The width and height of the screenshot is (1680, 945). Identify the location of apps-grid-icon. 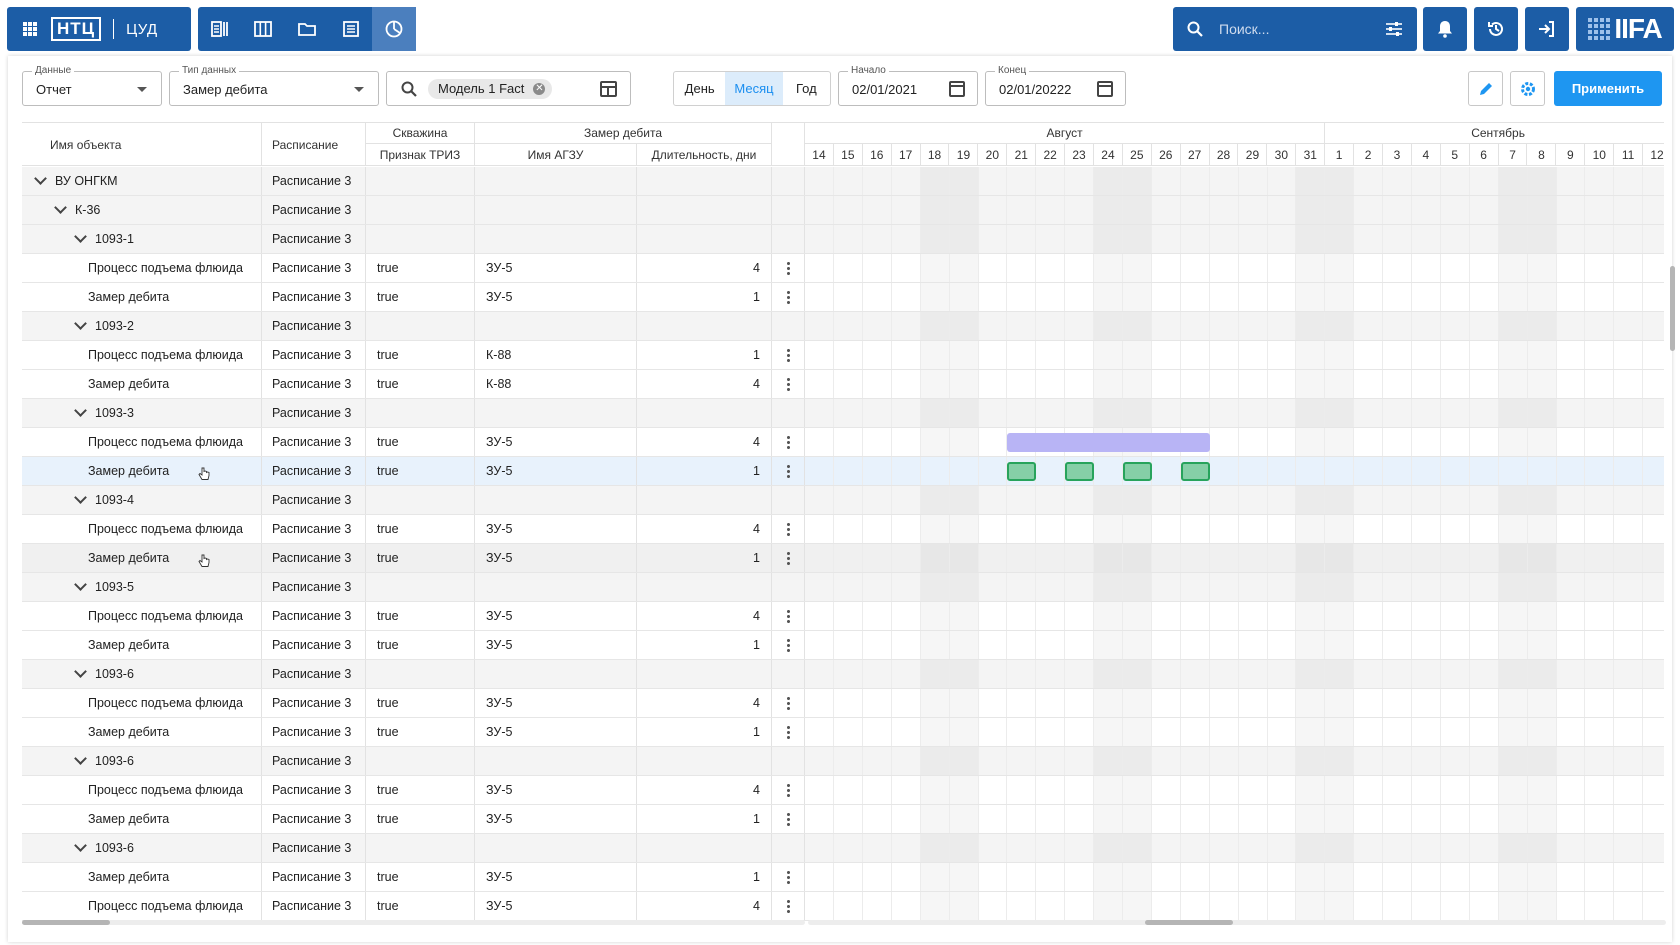
(30, 29).